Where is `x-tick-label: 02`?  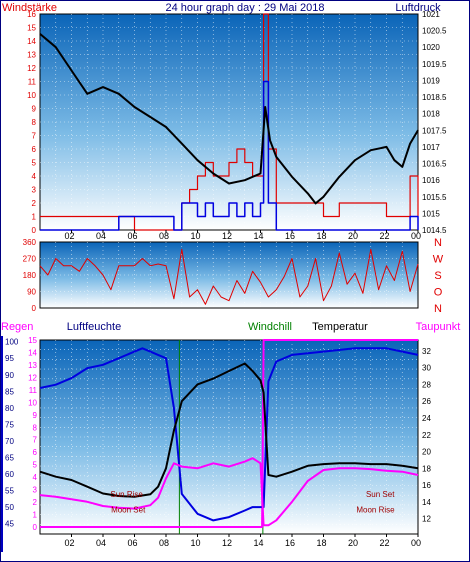
x-tick-label: 02 is located at coordinates (69, 236).